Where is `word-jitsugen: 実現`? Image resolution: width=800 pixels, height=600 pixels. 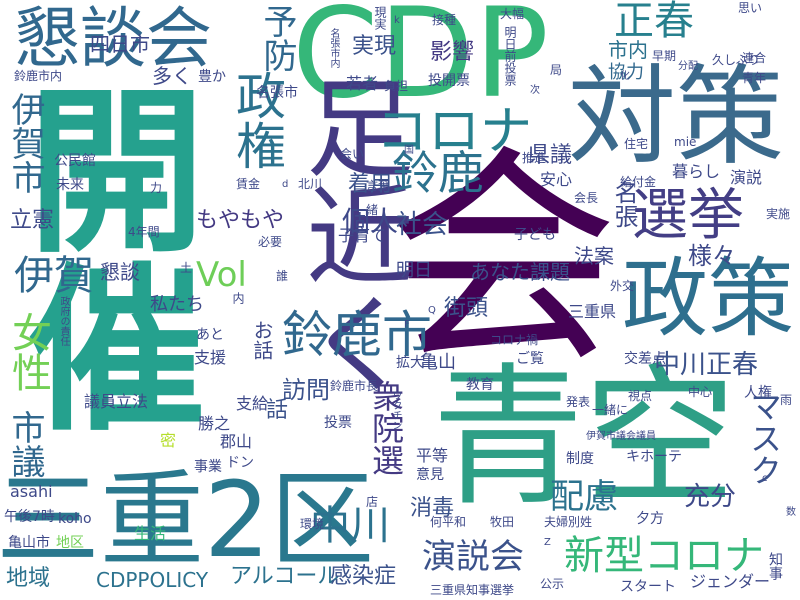 word-jitsugen: 実現 is located at coordinates (374, 46).